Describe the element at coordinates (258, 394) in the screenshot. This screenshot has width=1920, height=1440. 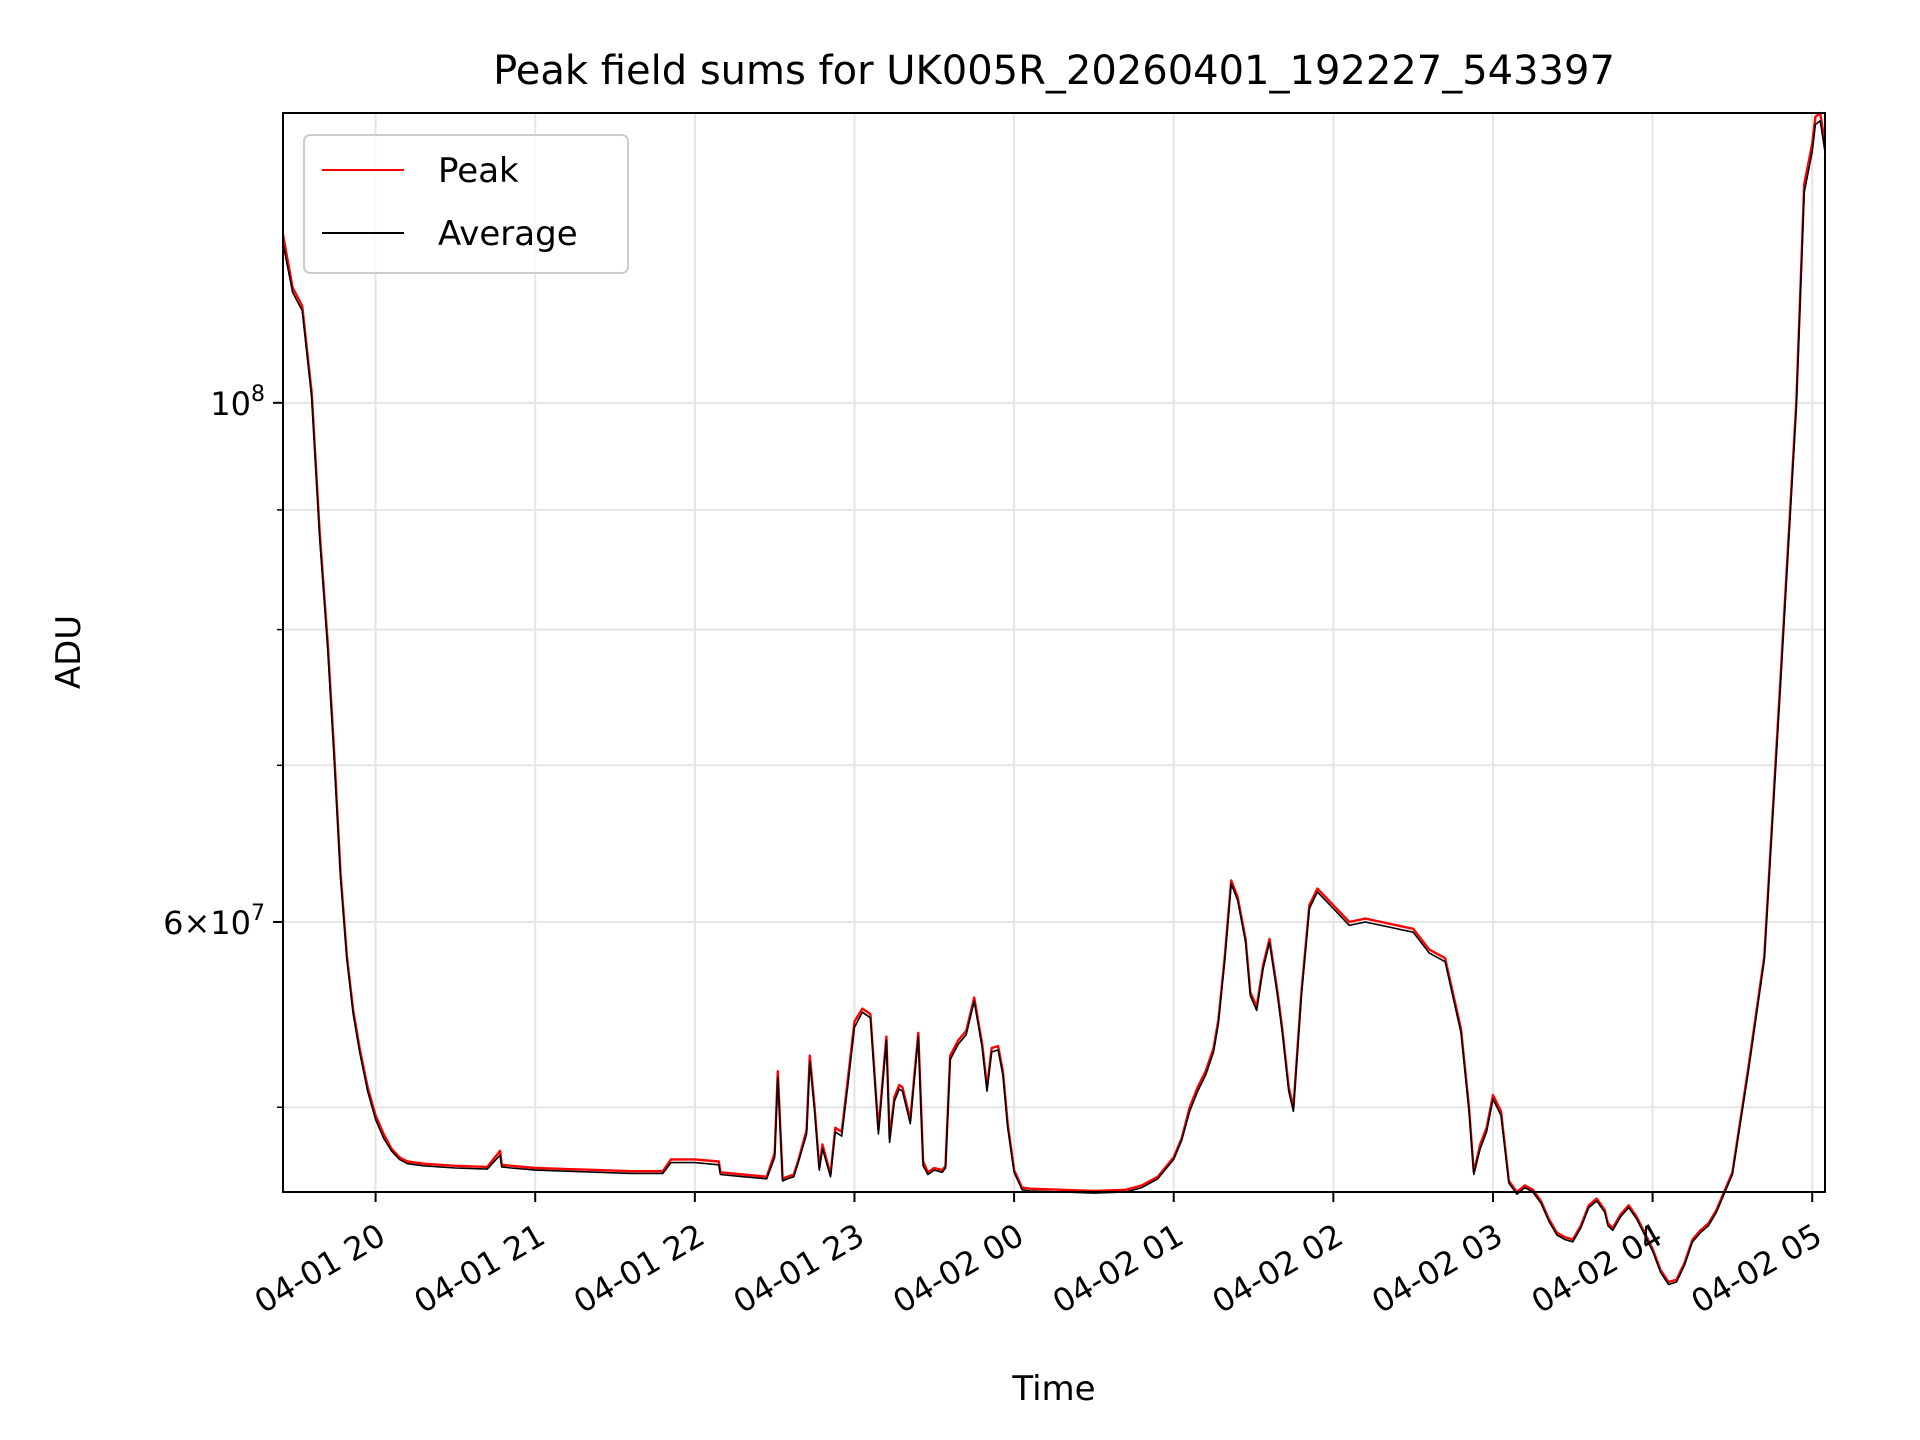
I see `y-tick-exponent: 8` at that location.